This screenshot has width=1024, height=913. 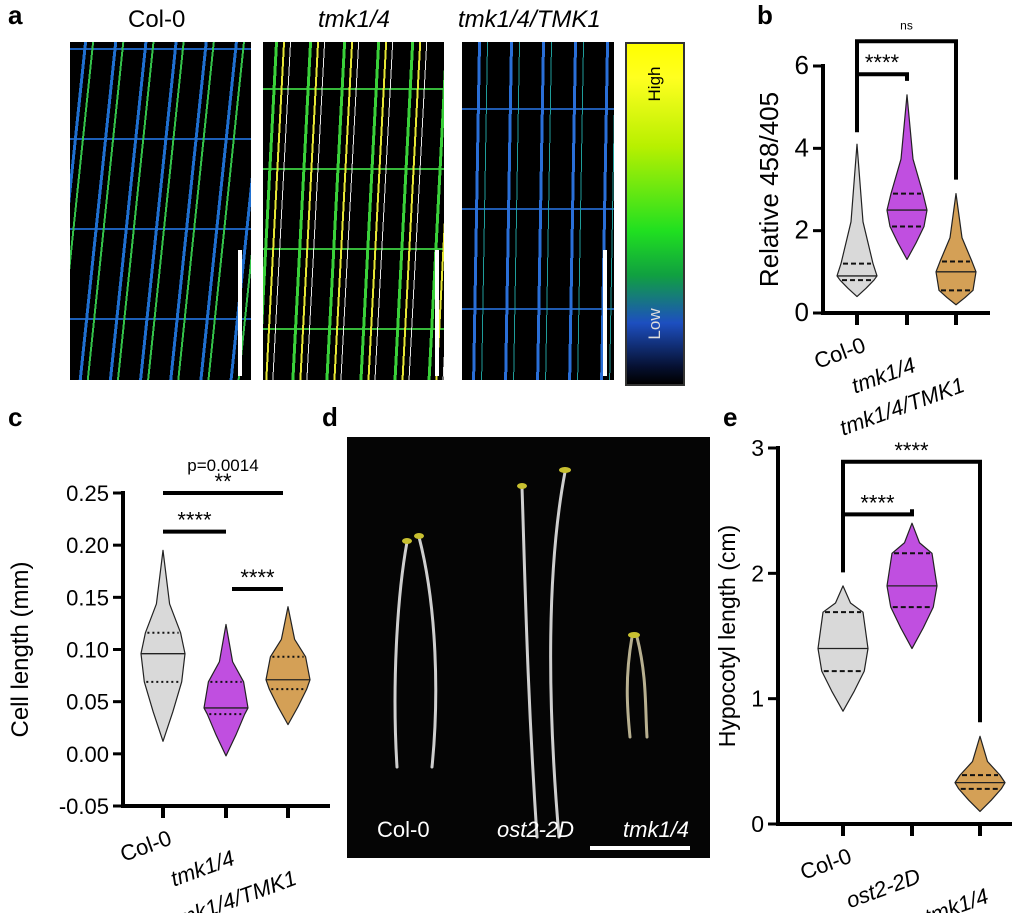 I want to click on y-tick-label: 0.10, so click(x=87, y=650).